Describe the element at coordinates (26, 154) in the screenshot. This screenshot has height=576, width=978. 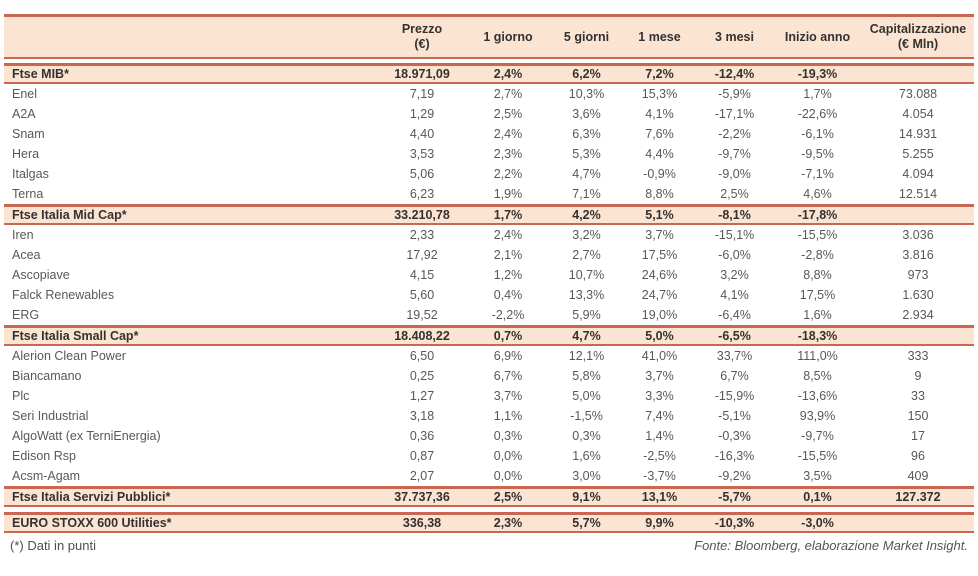
I see `company-name-cell: Hera` at that location.